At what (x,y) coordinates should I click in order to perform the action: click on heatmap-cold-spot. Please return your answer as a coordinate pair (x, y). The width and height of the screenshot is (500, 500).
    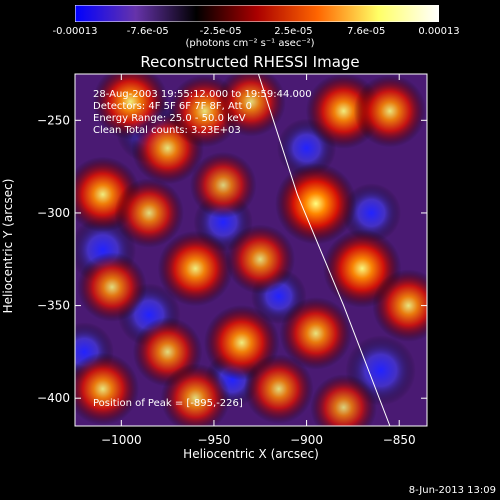
    Looking at the image, I should click on (371, 213).